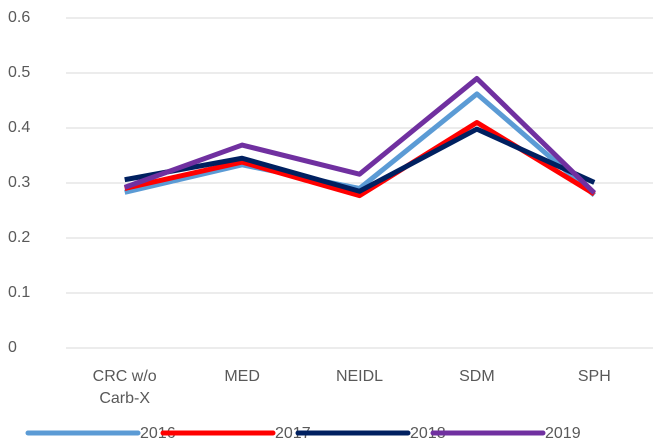 The width and height of the screenshot is (653, 444). I want to click on legend-label: 2019, so click(563, 433).